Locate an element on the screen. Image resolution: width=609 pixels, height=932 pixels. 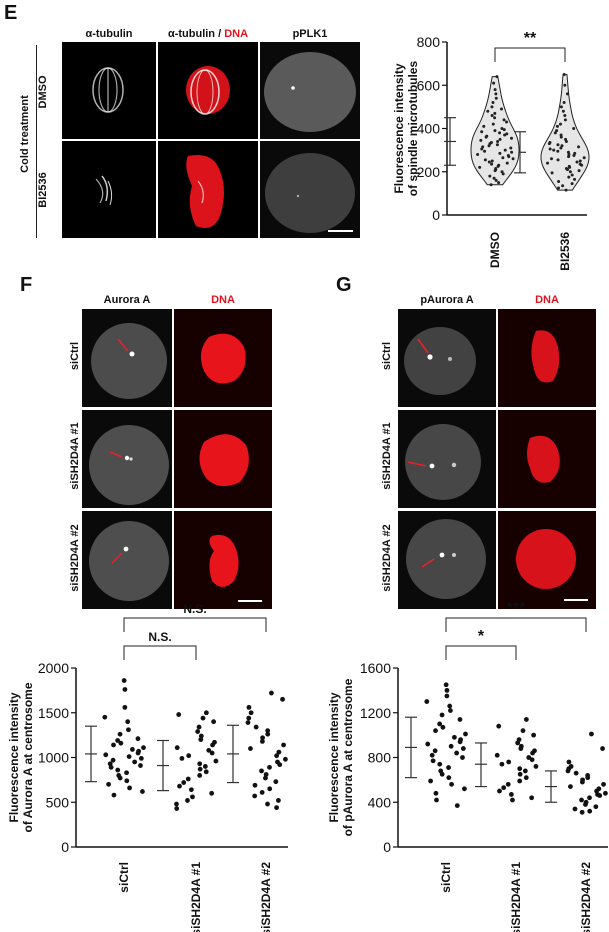
y-tick-label: 0 is located at coordinates (387, 847).